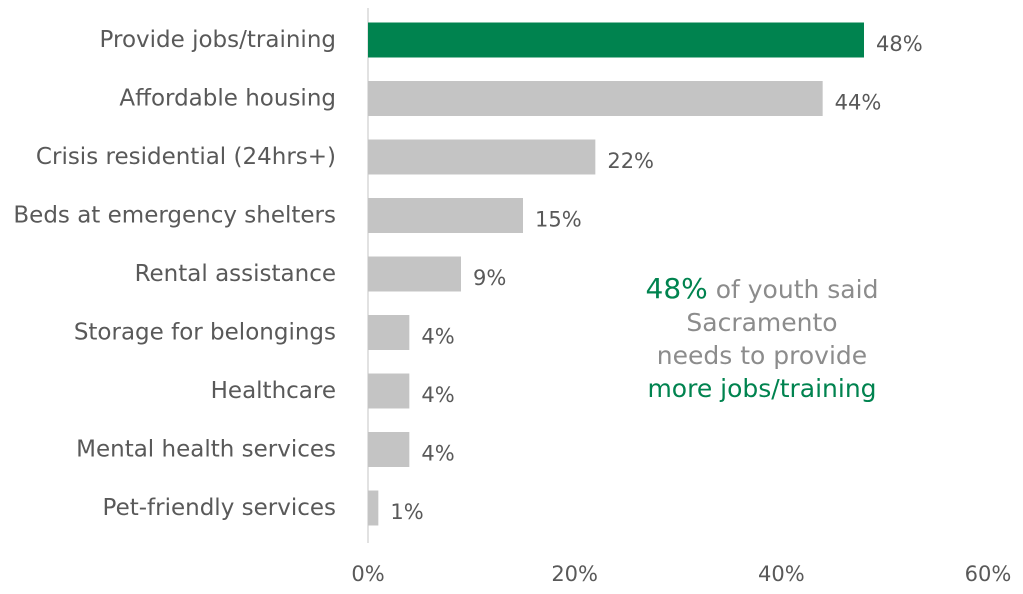 The height and width of the screenshot is (594, 1023). I want to click on callout-line-1-rest: of youth said, so click(793, 289).